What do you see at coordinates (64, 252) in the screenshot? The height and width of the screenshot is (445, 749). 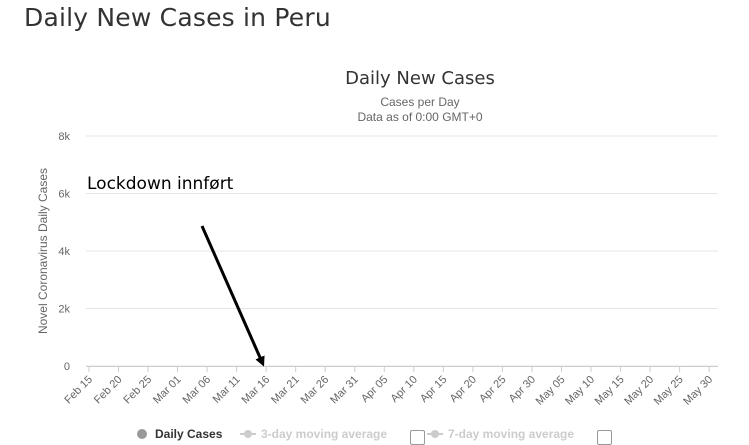 I see `y-tick-label: 4k` at bounding box center [64, 252].